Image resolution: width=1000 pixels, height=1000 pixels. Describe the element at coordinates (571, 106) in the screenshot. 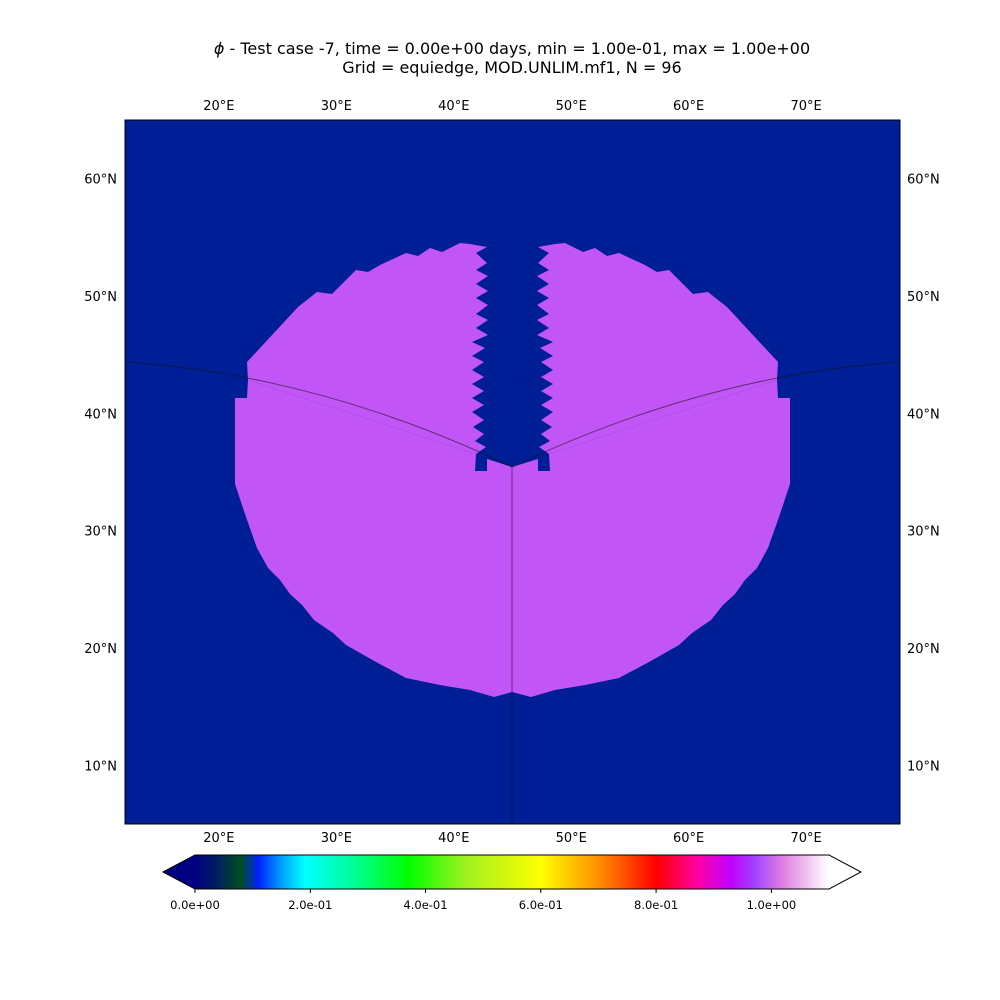

I see `x-tick-label-top: 50°E` at that location.